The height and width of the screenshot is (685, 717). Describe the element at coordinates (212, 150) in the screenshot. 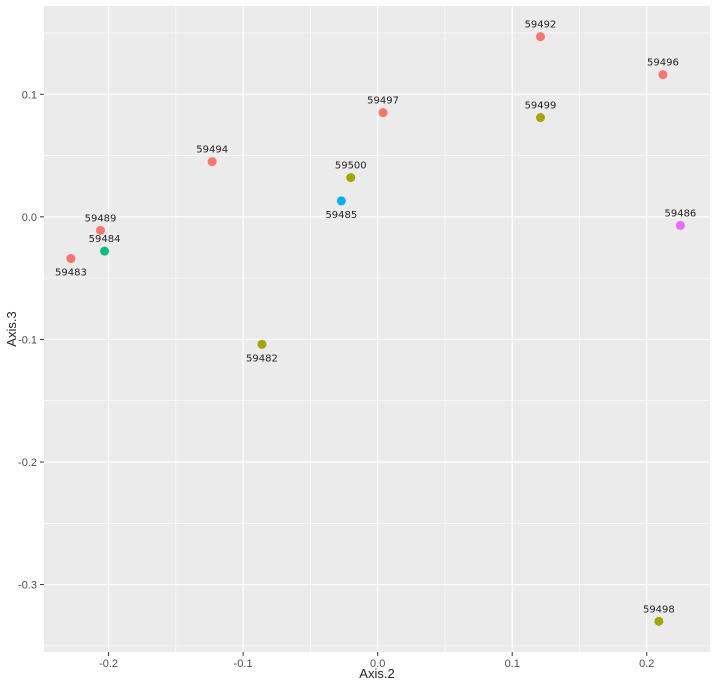

I see `point-label-59494: 59494` at that location.